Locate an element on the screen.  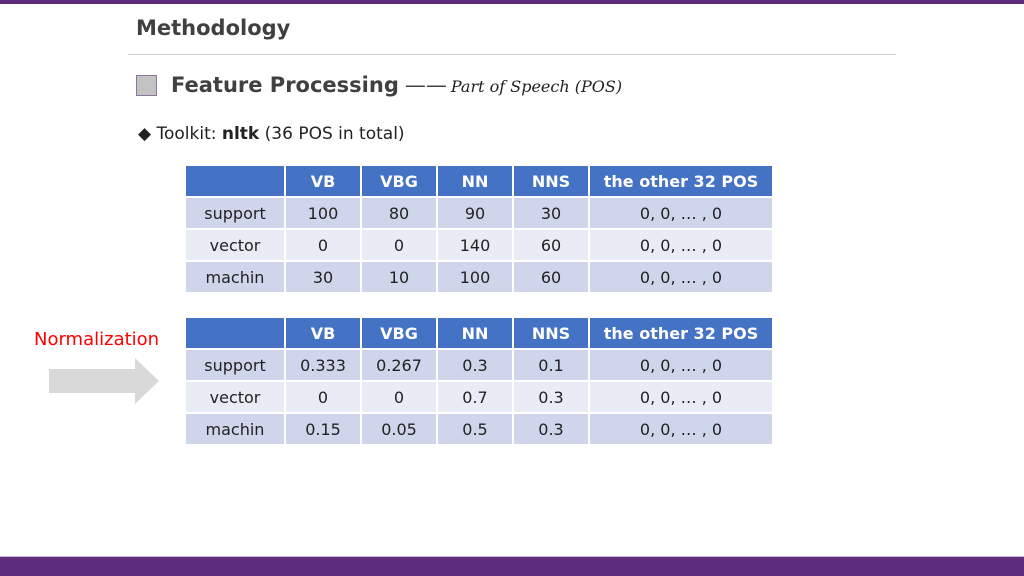
page-title: Methodology is located at coordinates (213, 28).